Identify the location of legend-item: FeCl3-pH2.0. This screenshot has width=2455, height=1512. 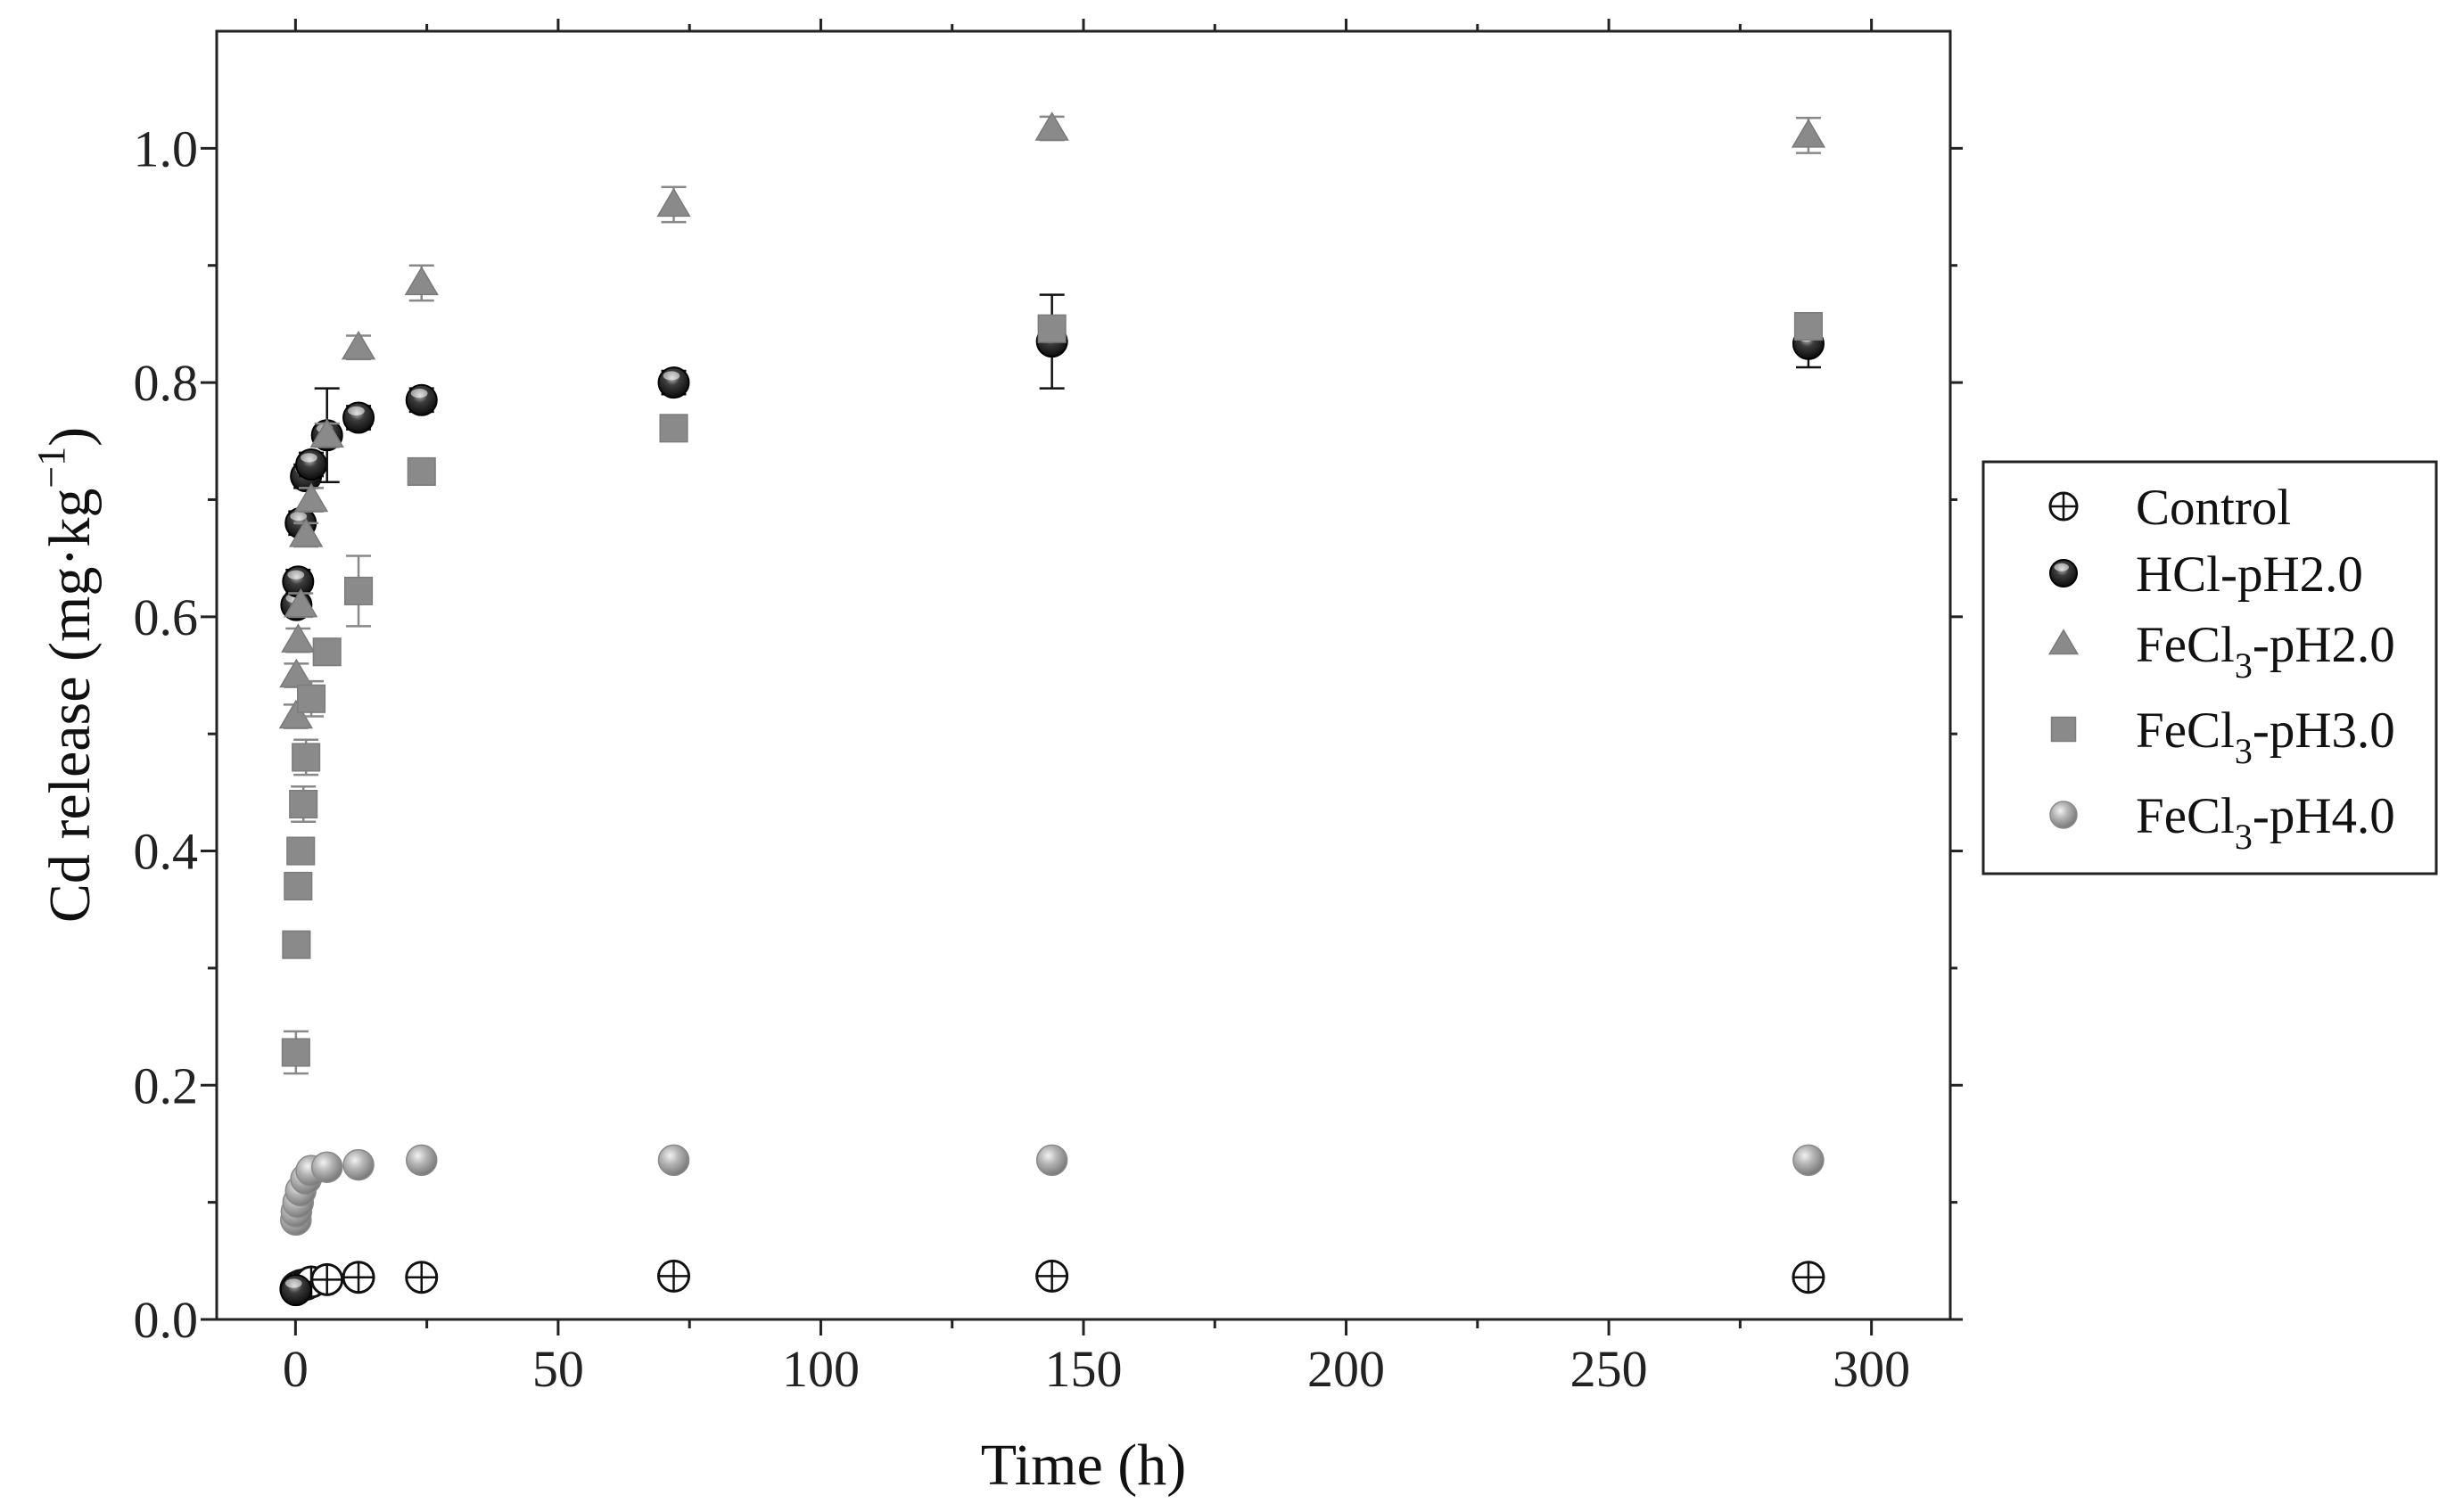
(2221, 651).